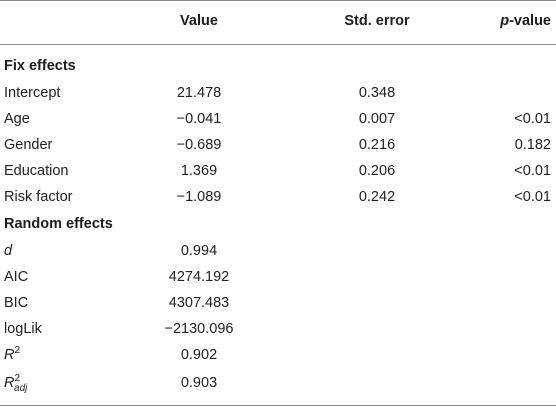 This screenshot has width=556, height=407. Describe the element at coordinates (199, 171) in the screenshot. I see `row-value: 1.369` at that location.